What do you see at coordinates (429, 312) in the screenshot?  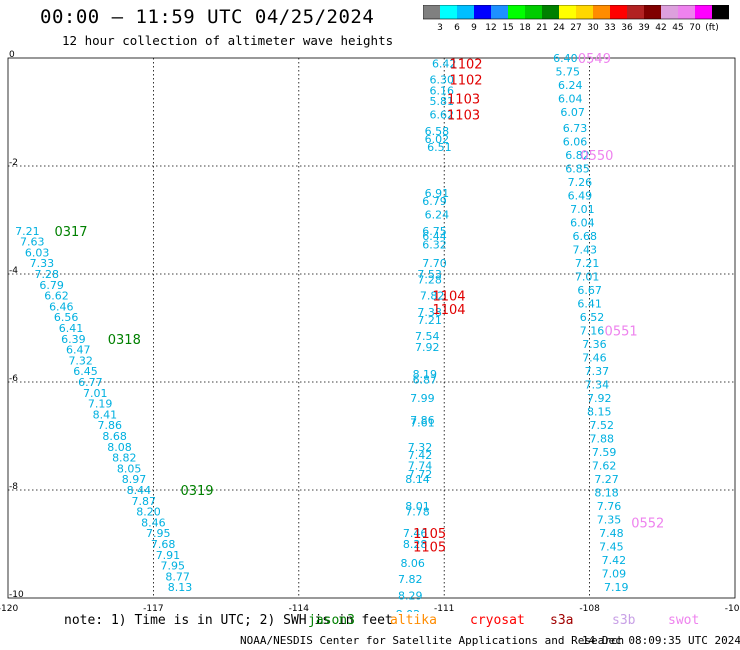 I see `wave-height-value: 7.38` at bounding box center [429, 312].